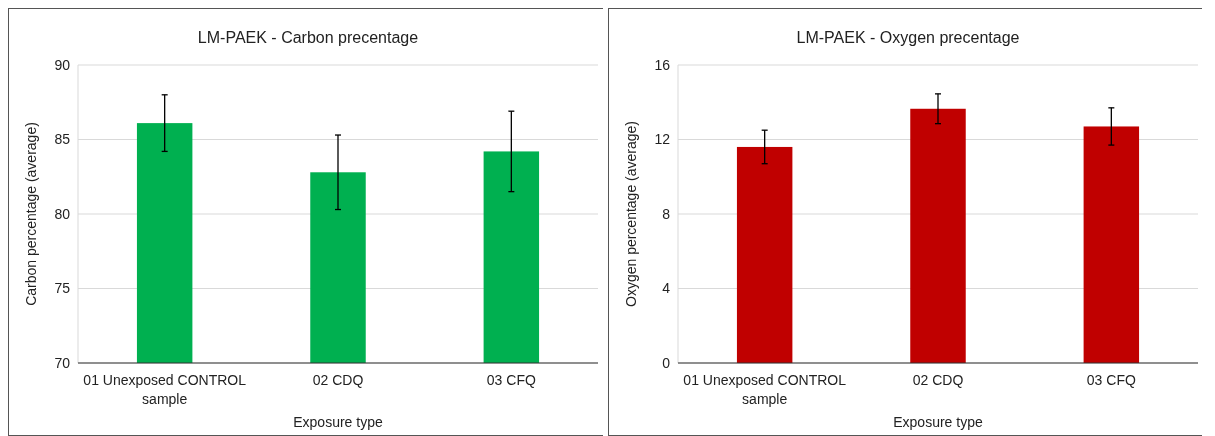 Image resolution: width=1215 pixels, height=436 pixels. Describe the element at coordinates (665, 213) in the screenshot. I see `y-tick-label: 8` at that location.